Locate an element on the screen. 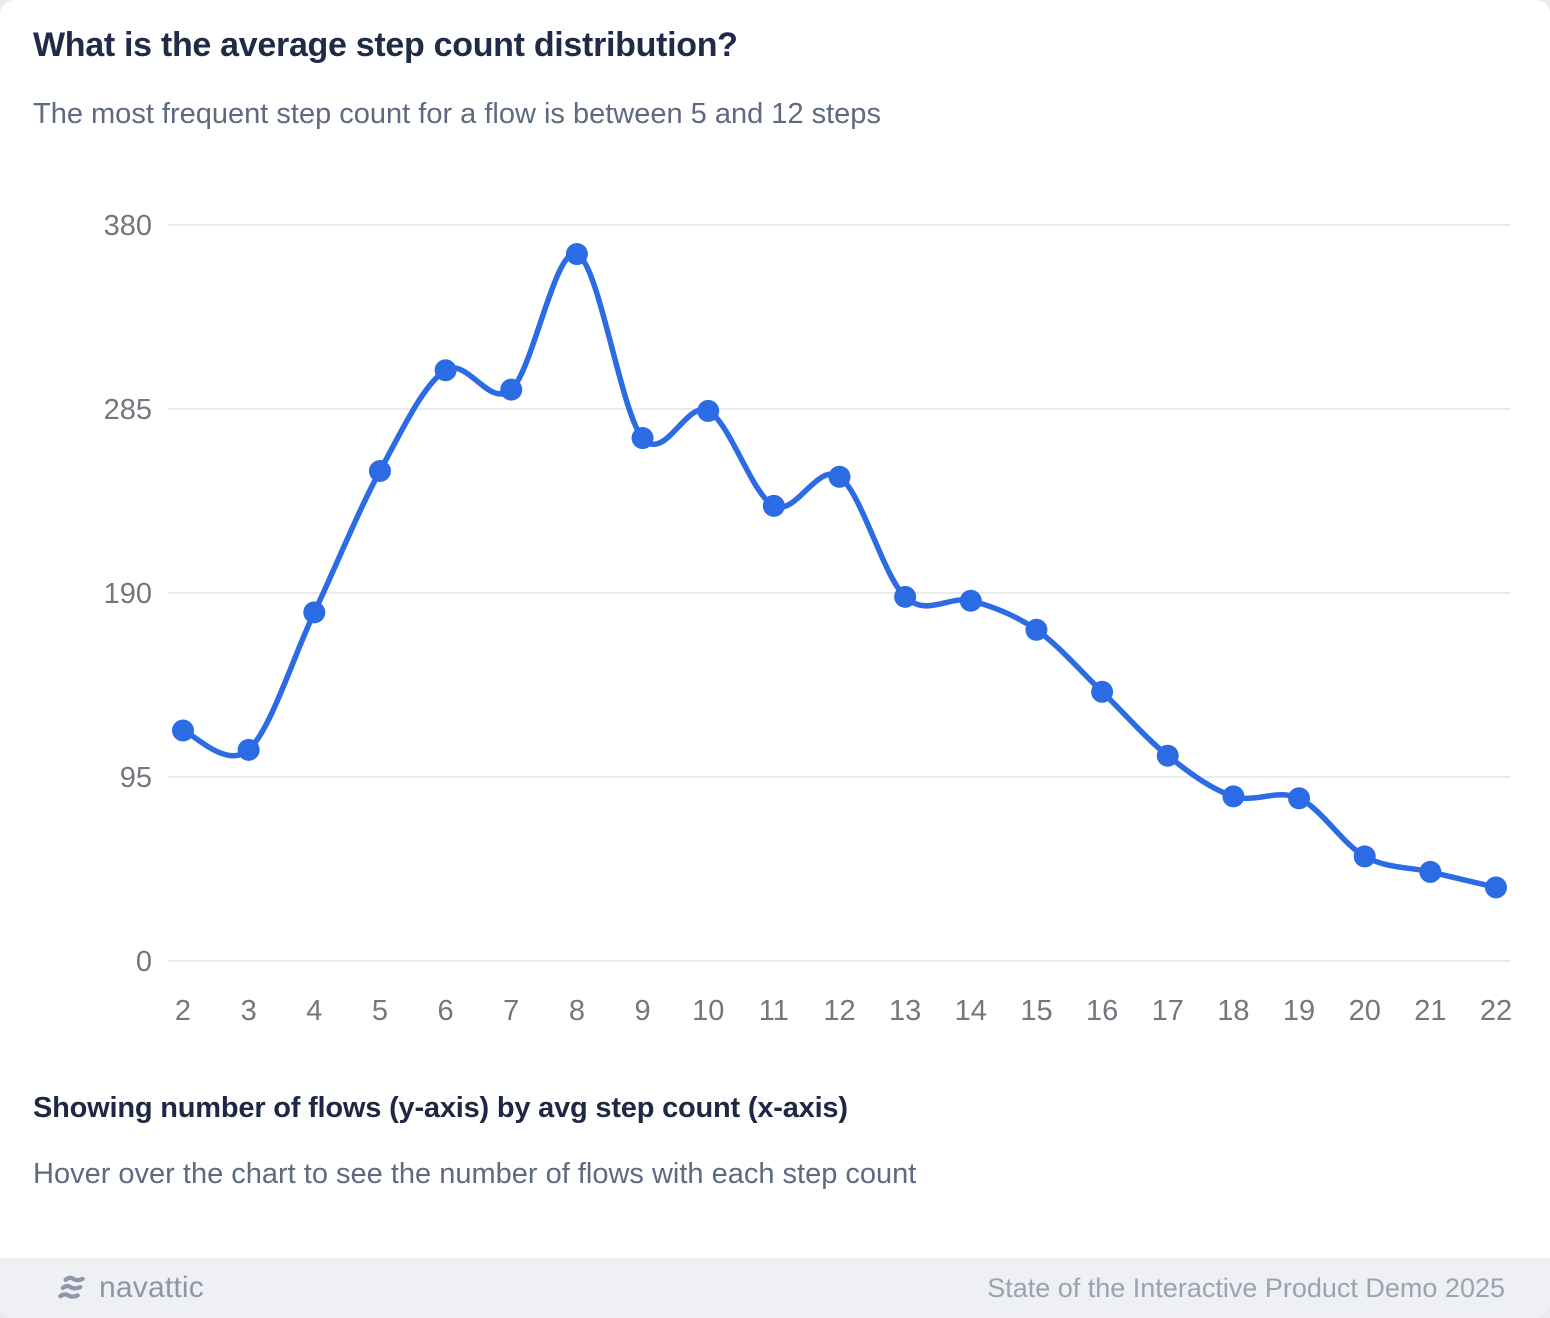 The image size is (1550, 1318). y-axis-tick-label: 285 is located at coordinates (128, 410).